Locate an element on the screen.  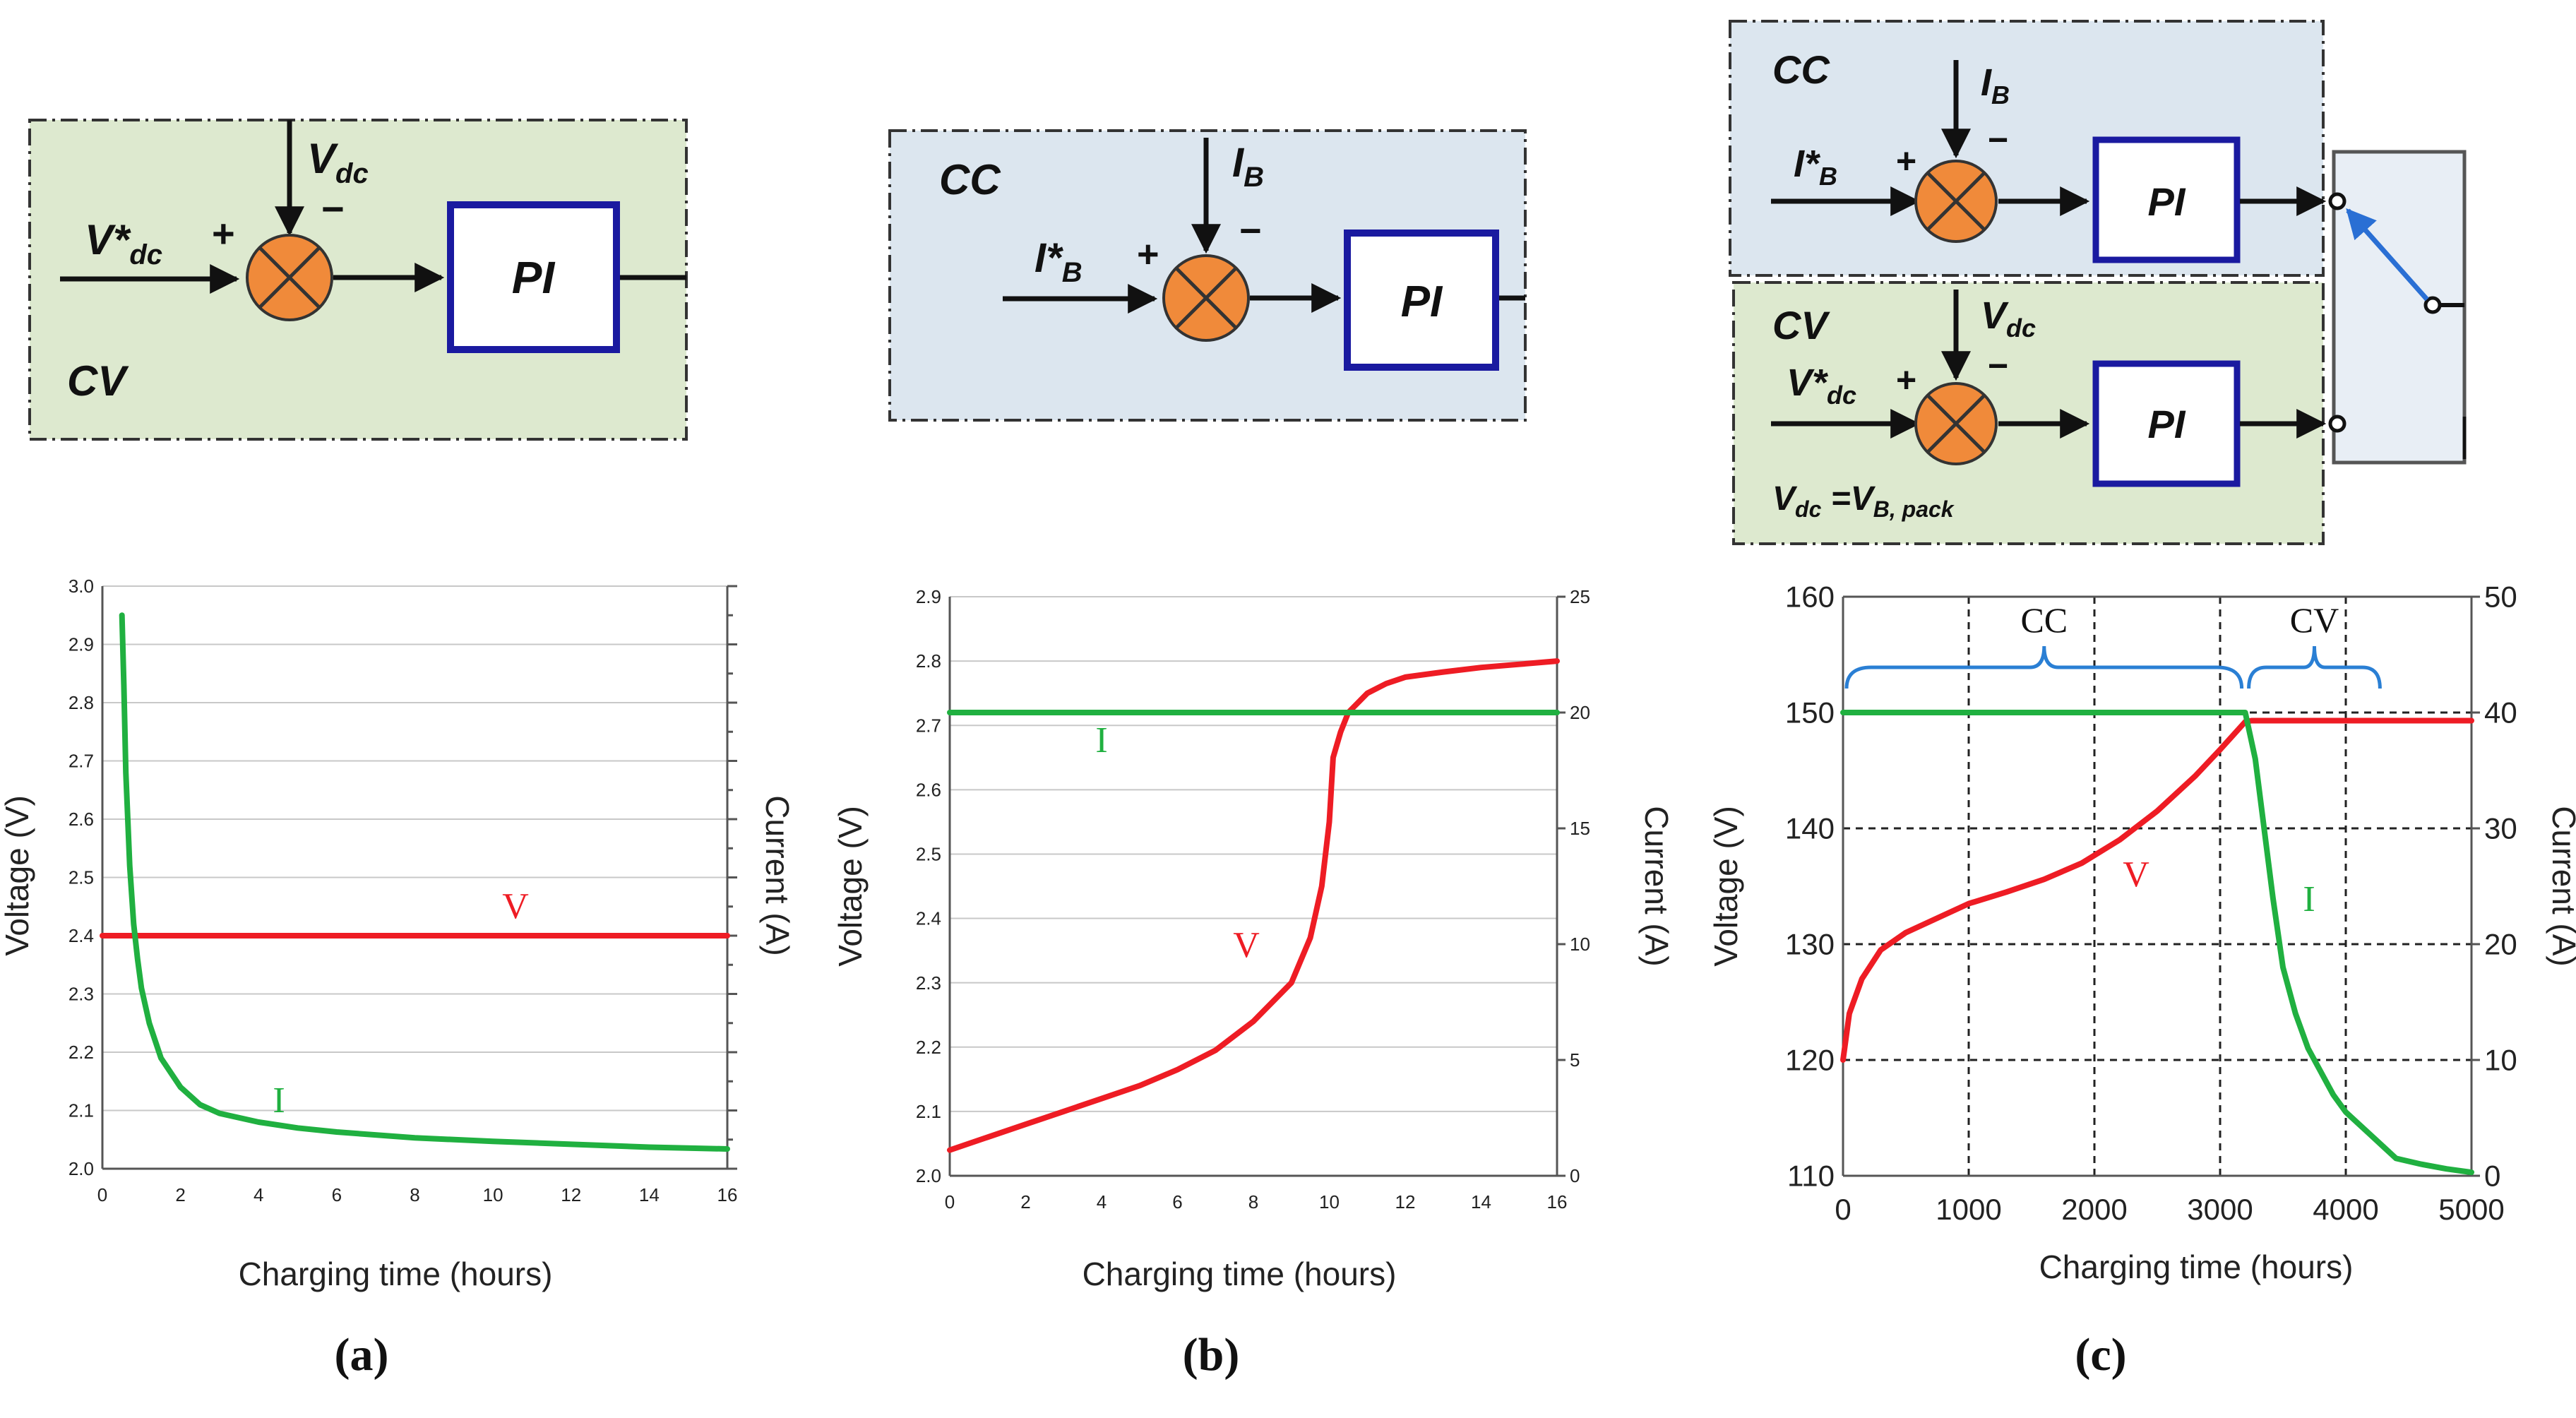
feedback-sub-a: dc is located at coordinates (352, 174).